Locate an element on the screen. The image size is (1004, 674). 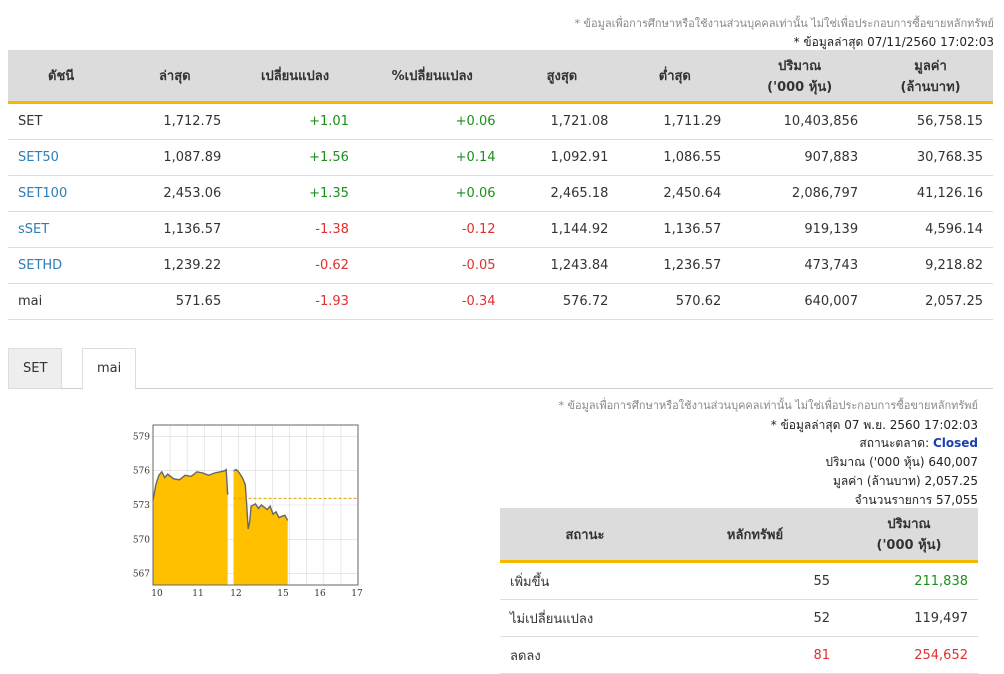
last-value: 1,136.57 is located at coordinates (175, 229).